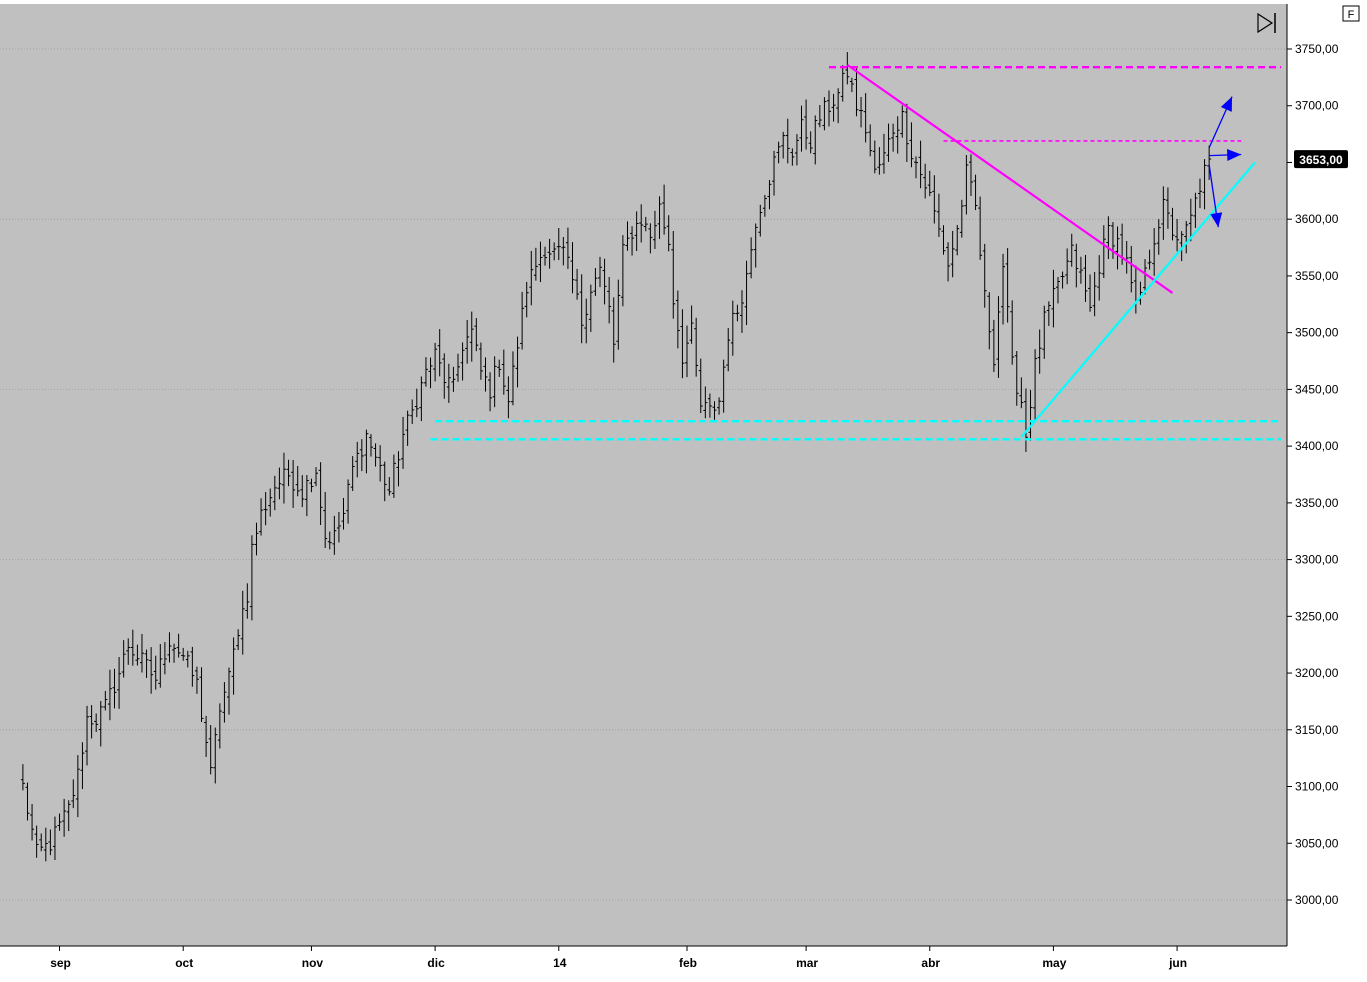 This screenshot has width=1367, height=982. Describe the element at coordinates (807, 963) in the screenshot. I see `x-tick-label: mar` at that location.